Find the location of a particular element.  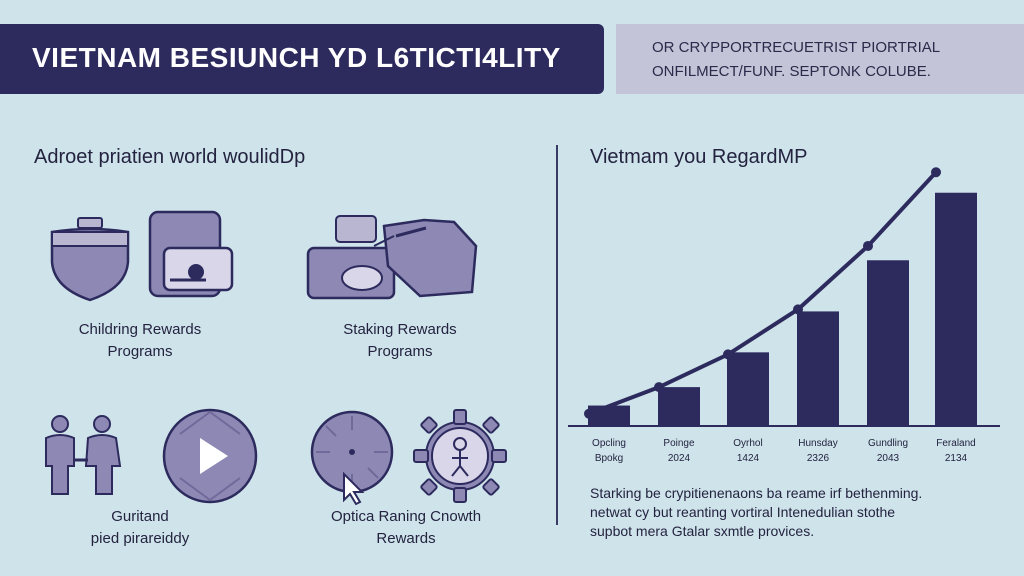

rewards-program-label-1: Childring Rewards Programs is located at coordinates (140, 340).